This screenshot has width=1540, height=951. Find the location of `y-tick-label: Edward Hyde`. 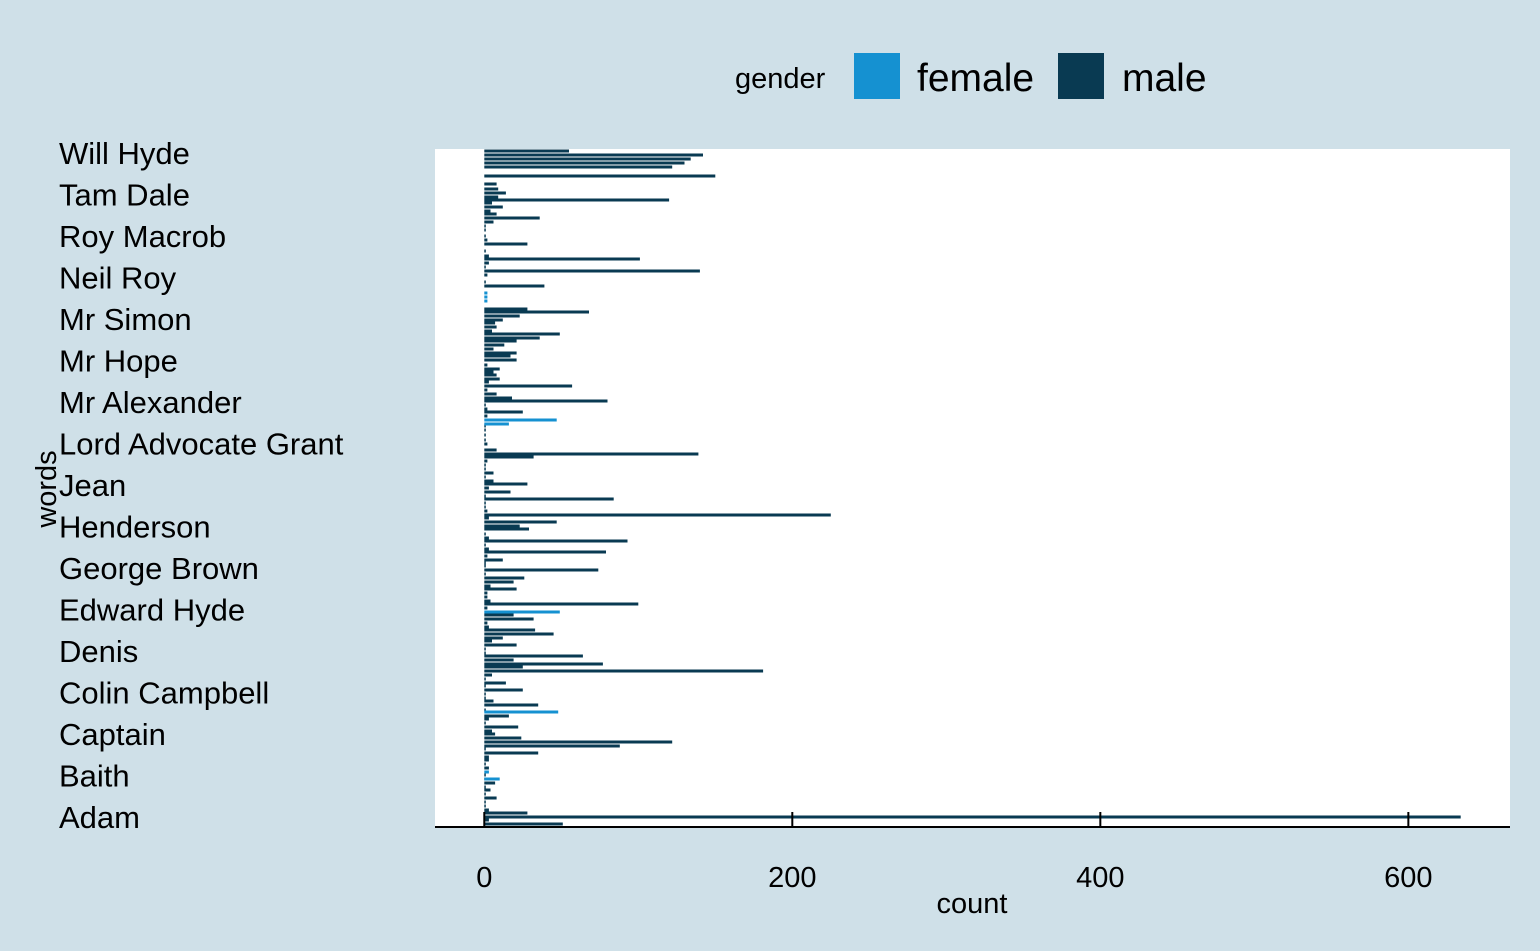

y-tick-label: Edward Hyde is located at coordinates (152, 610).